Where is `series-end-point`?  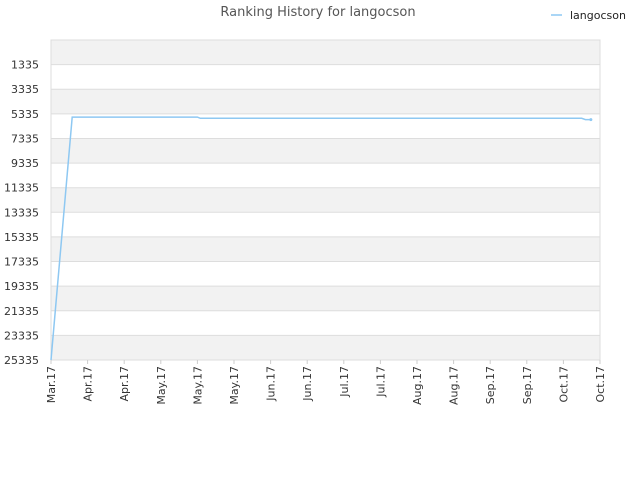
series-end-point is located at coordinates (591, 120).